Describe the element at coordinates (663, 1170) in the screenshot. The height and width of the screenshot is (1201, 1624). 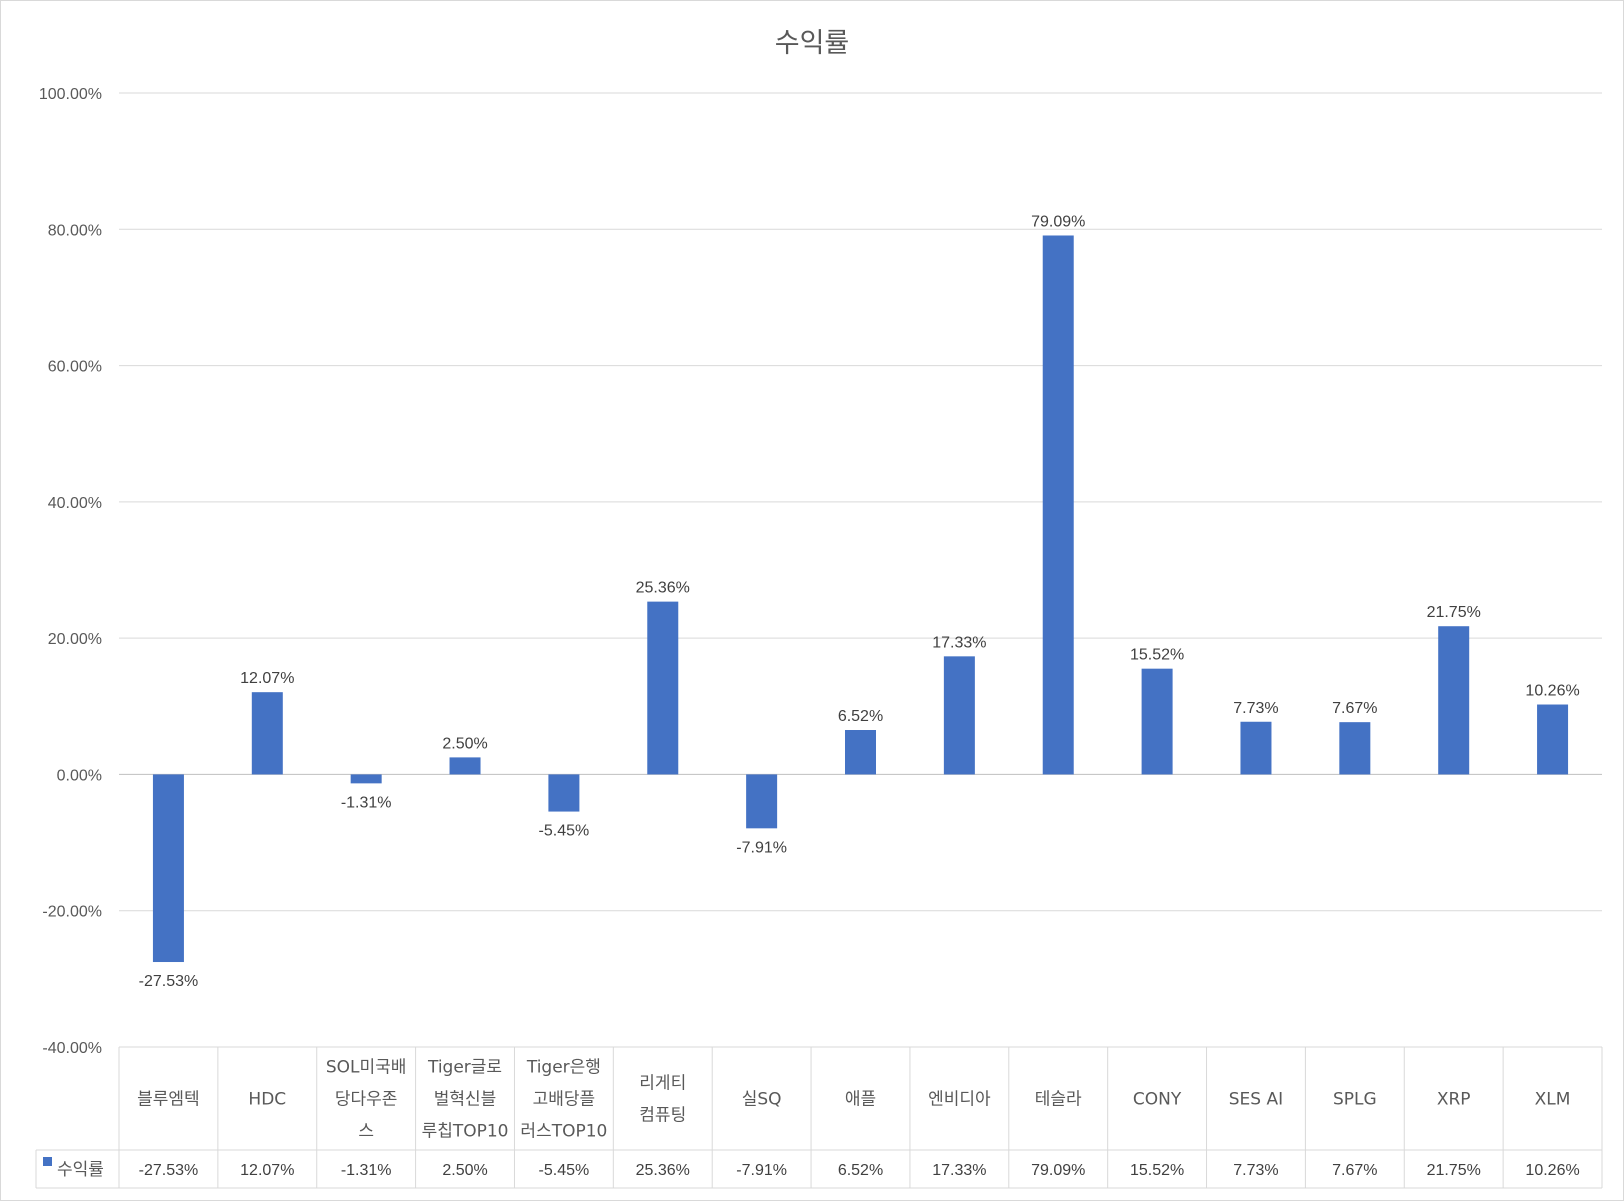
I see `table-value-cell: 25.36%` at that location.